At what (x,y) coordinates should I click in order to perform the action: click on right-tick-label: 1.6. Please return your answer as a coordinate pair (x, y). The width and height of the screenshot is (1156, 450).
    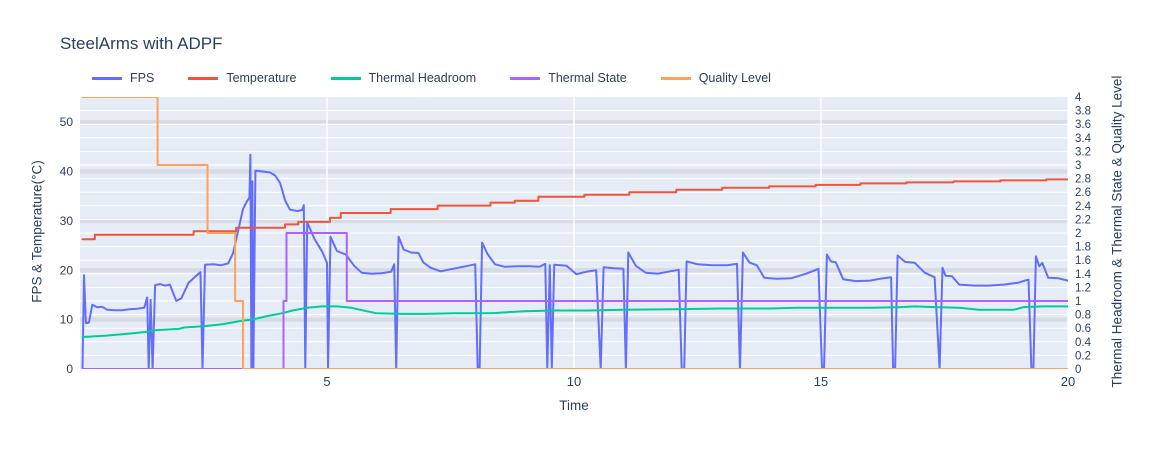
    Looking at the image, I should click on (1083, 261).